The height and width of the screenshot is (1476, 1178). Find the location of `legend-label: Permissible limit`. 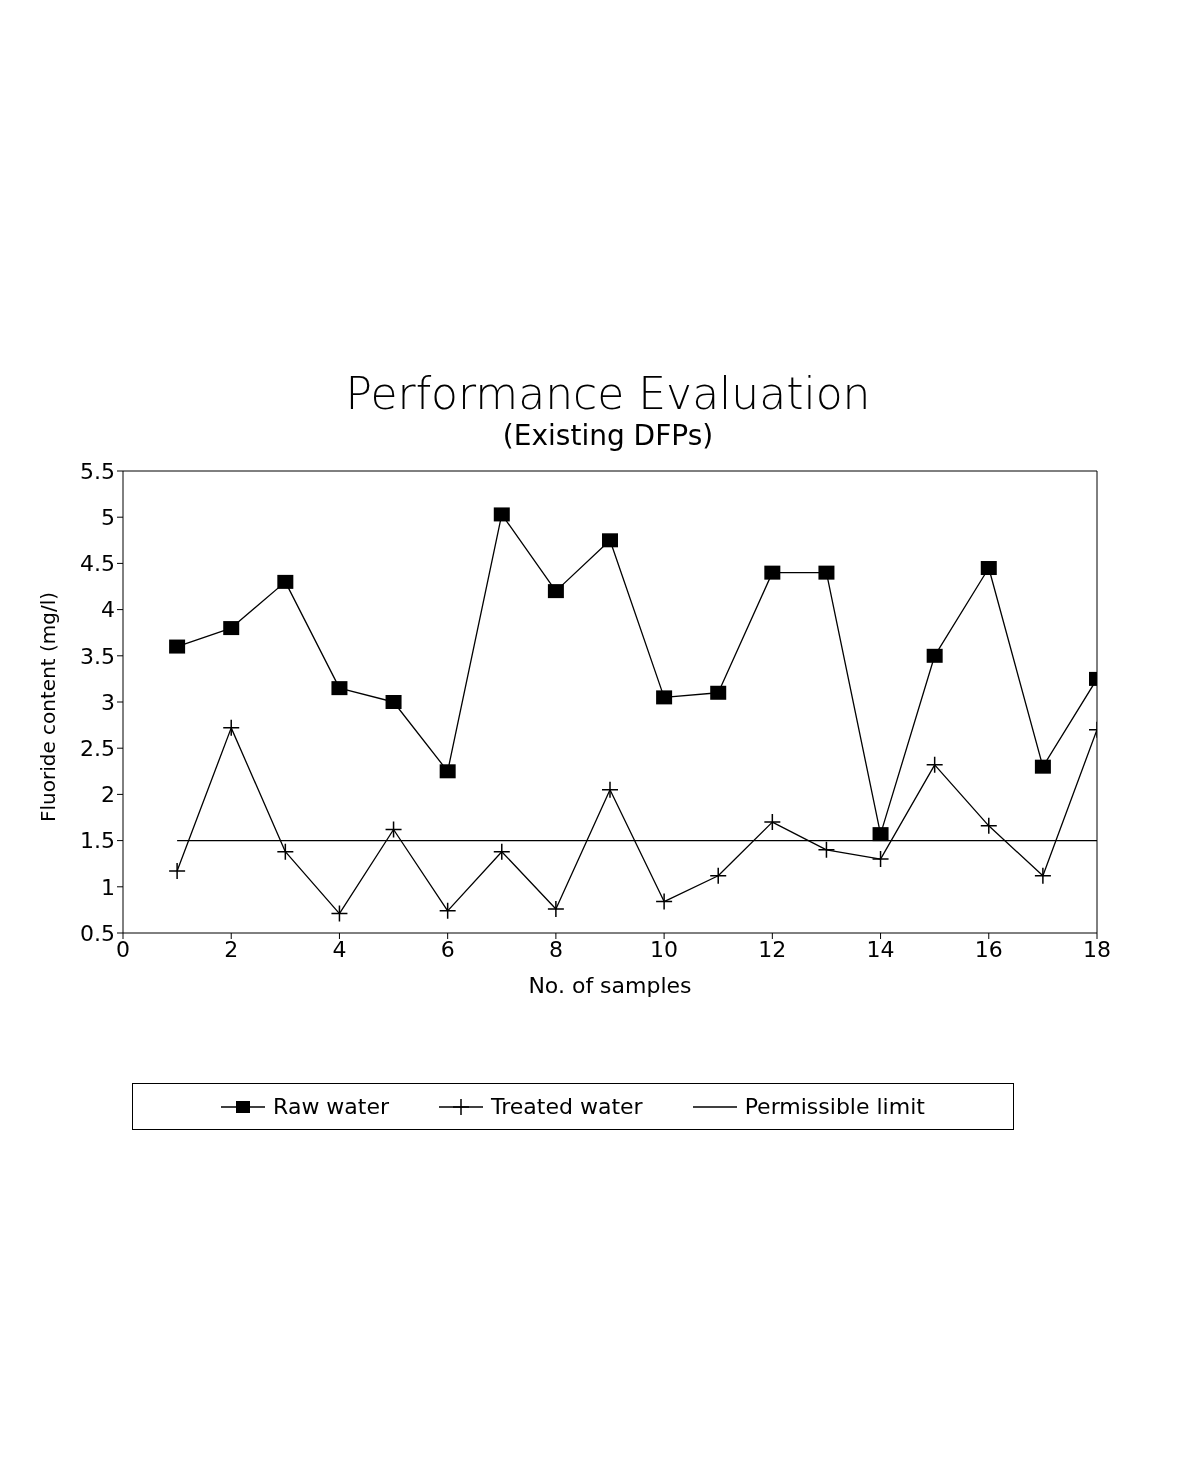

legend-label: Permissible limit is located at coordinates (834, 1106).